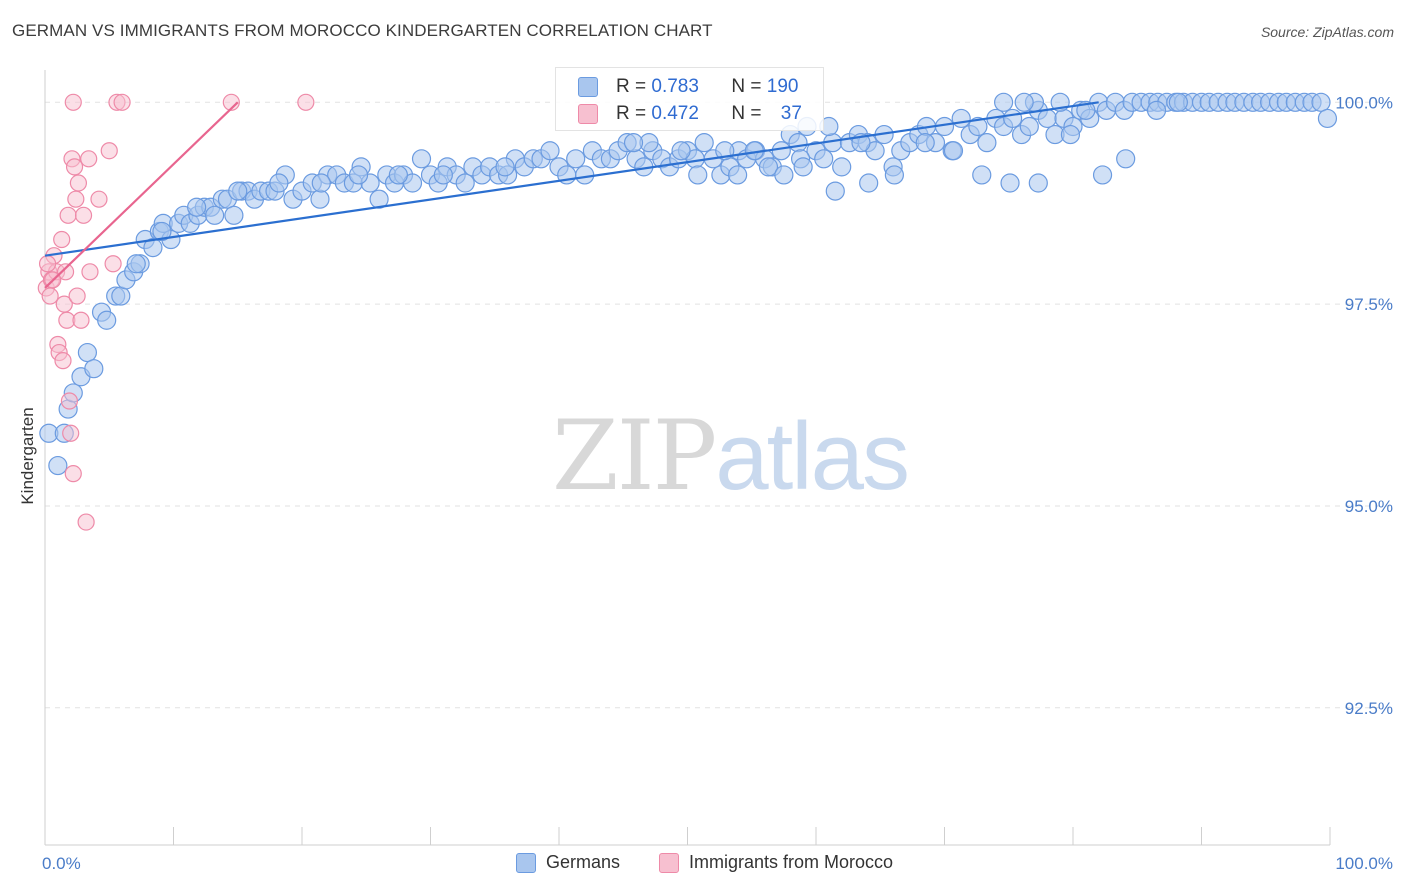  Describe the element at coordinates (1364, 863) in the screenshot. I see `x-tick-label-end: 100.0%` at that location.